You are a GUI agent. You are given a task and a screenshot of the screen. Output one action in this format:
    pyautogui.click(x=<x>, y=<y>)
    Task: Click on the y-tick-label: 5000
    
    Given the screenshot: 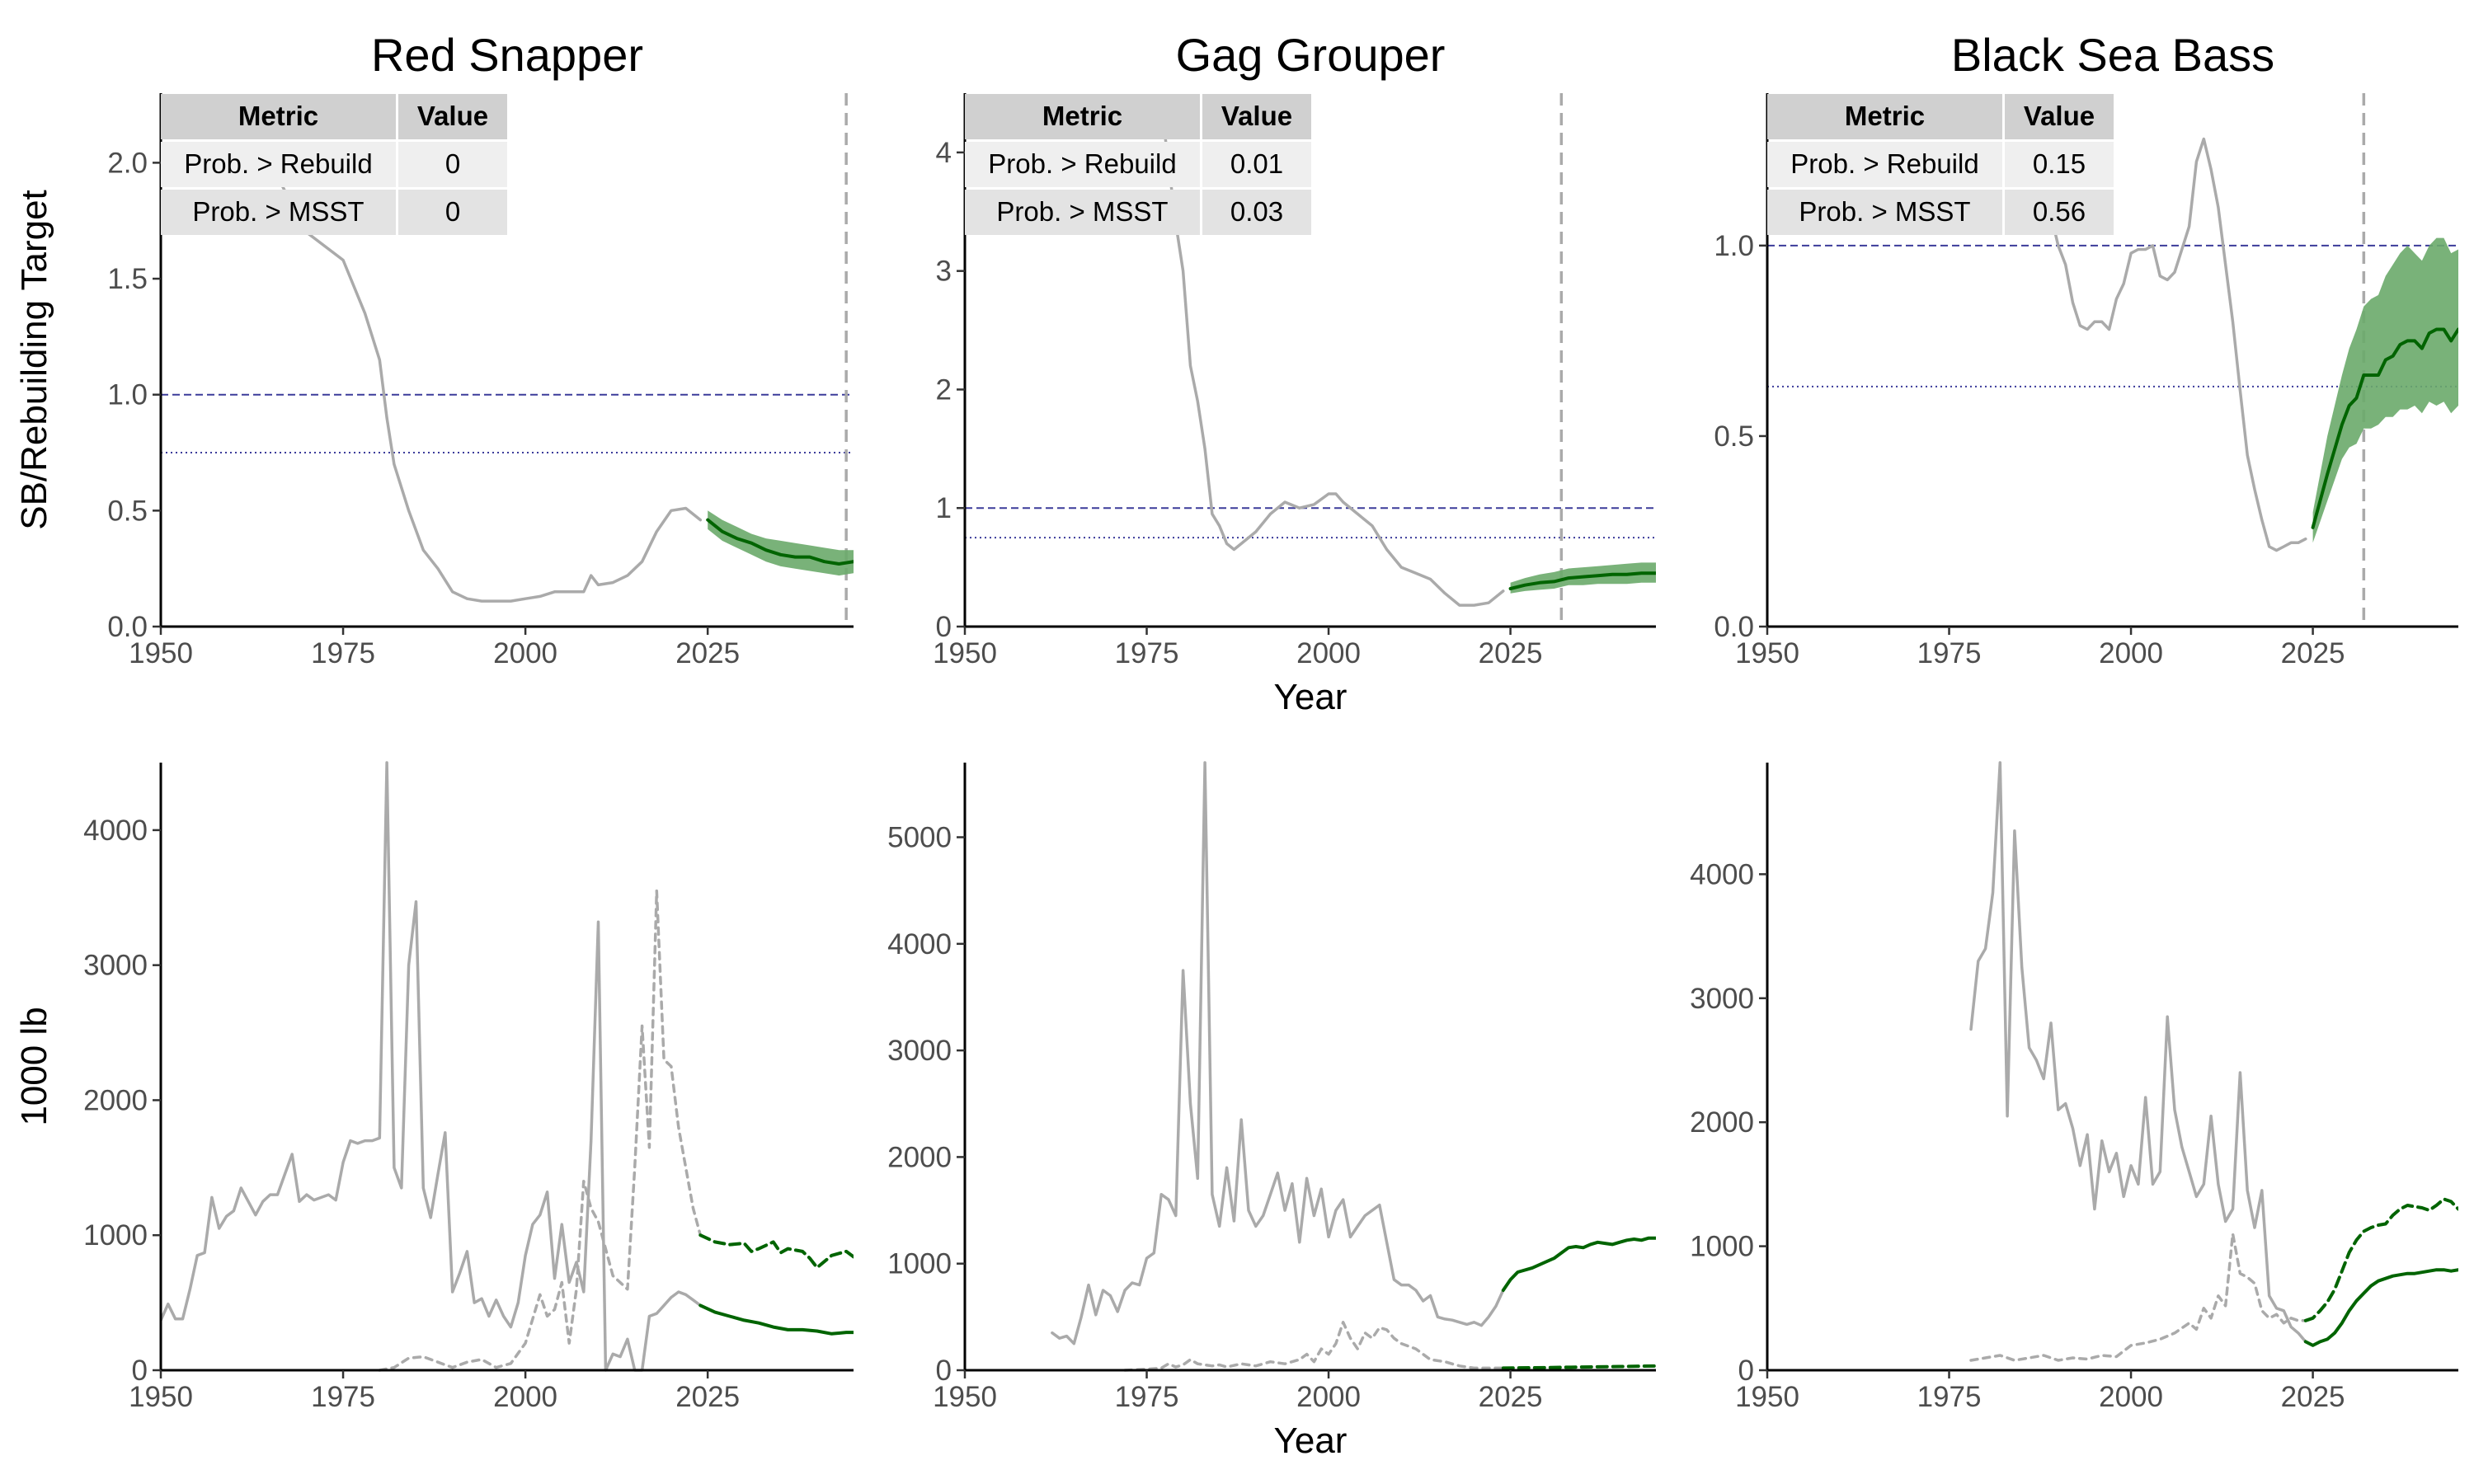 What is the action you would take?
    pyautogui.click(x=919, y=838)
    